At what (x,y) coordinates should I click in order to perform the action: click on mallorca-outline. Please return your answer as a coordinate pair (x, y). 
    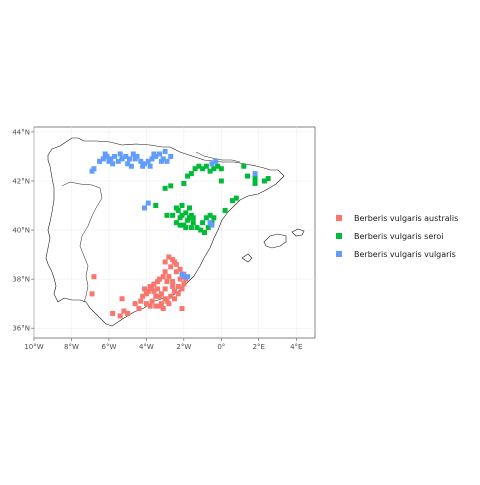
    Looking at the image, I should click on (275, 241).